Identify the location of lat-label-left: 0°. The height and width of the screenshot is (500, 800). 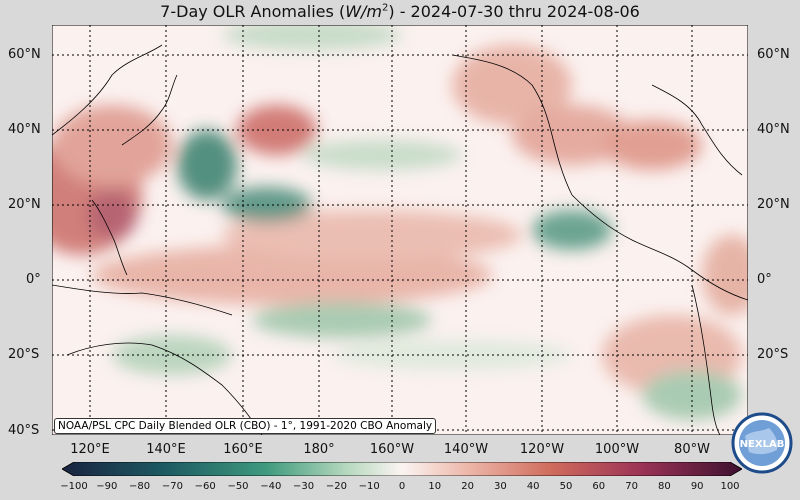
(33, 279).